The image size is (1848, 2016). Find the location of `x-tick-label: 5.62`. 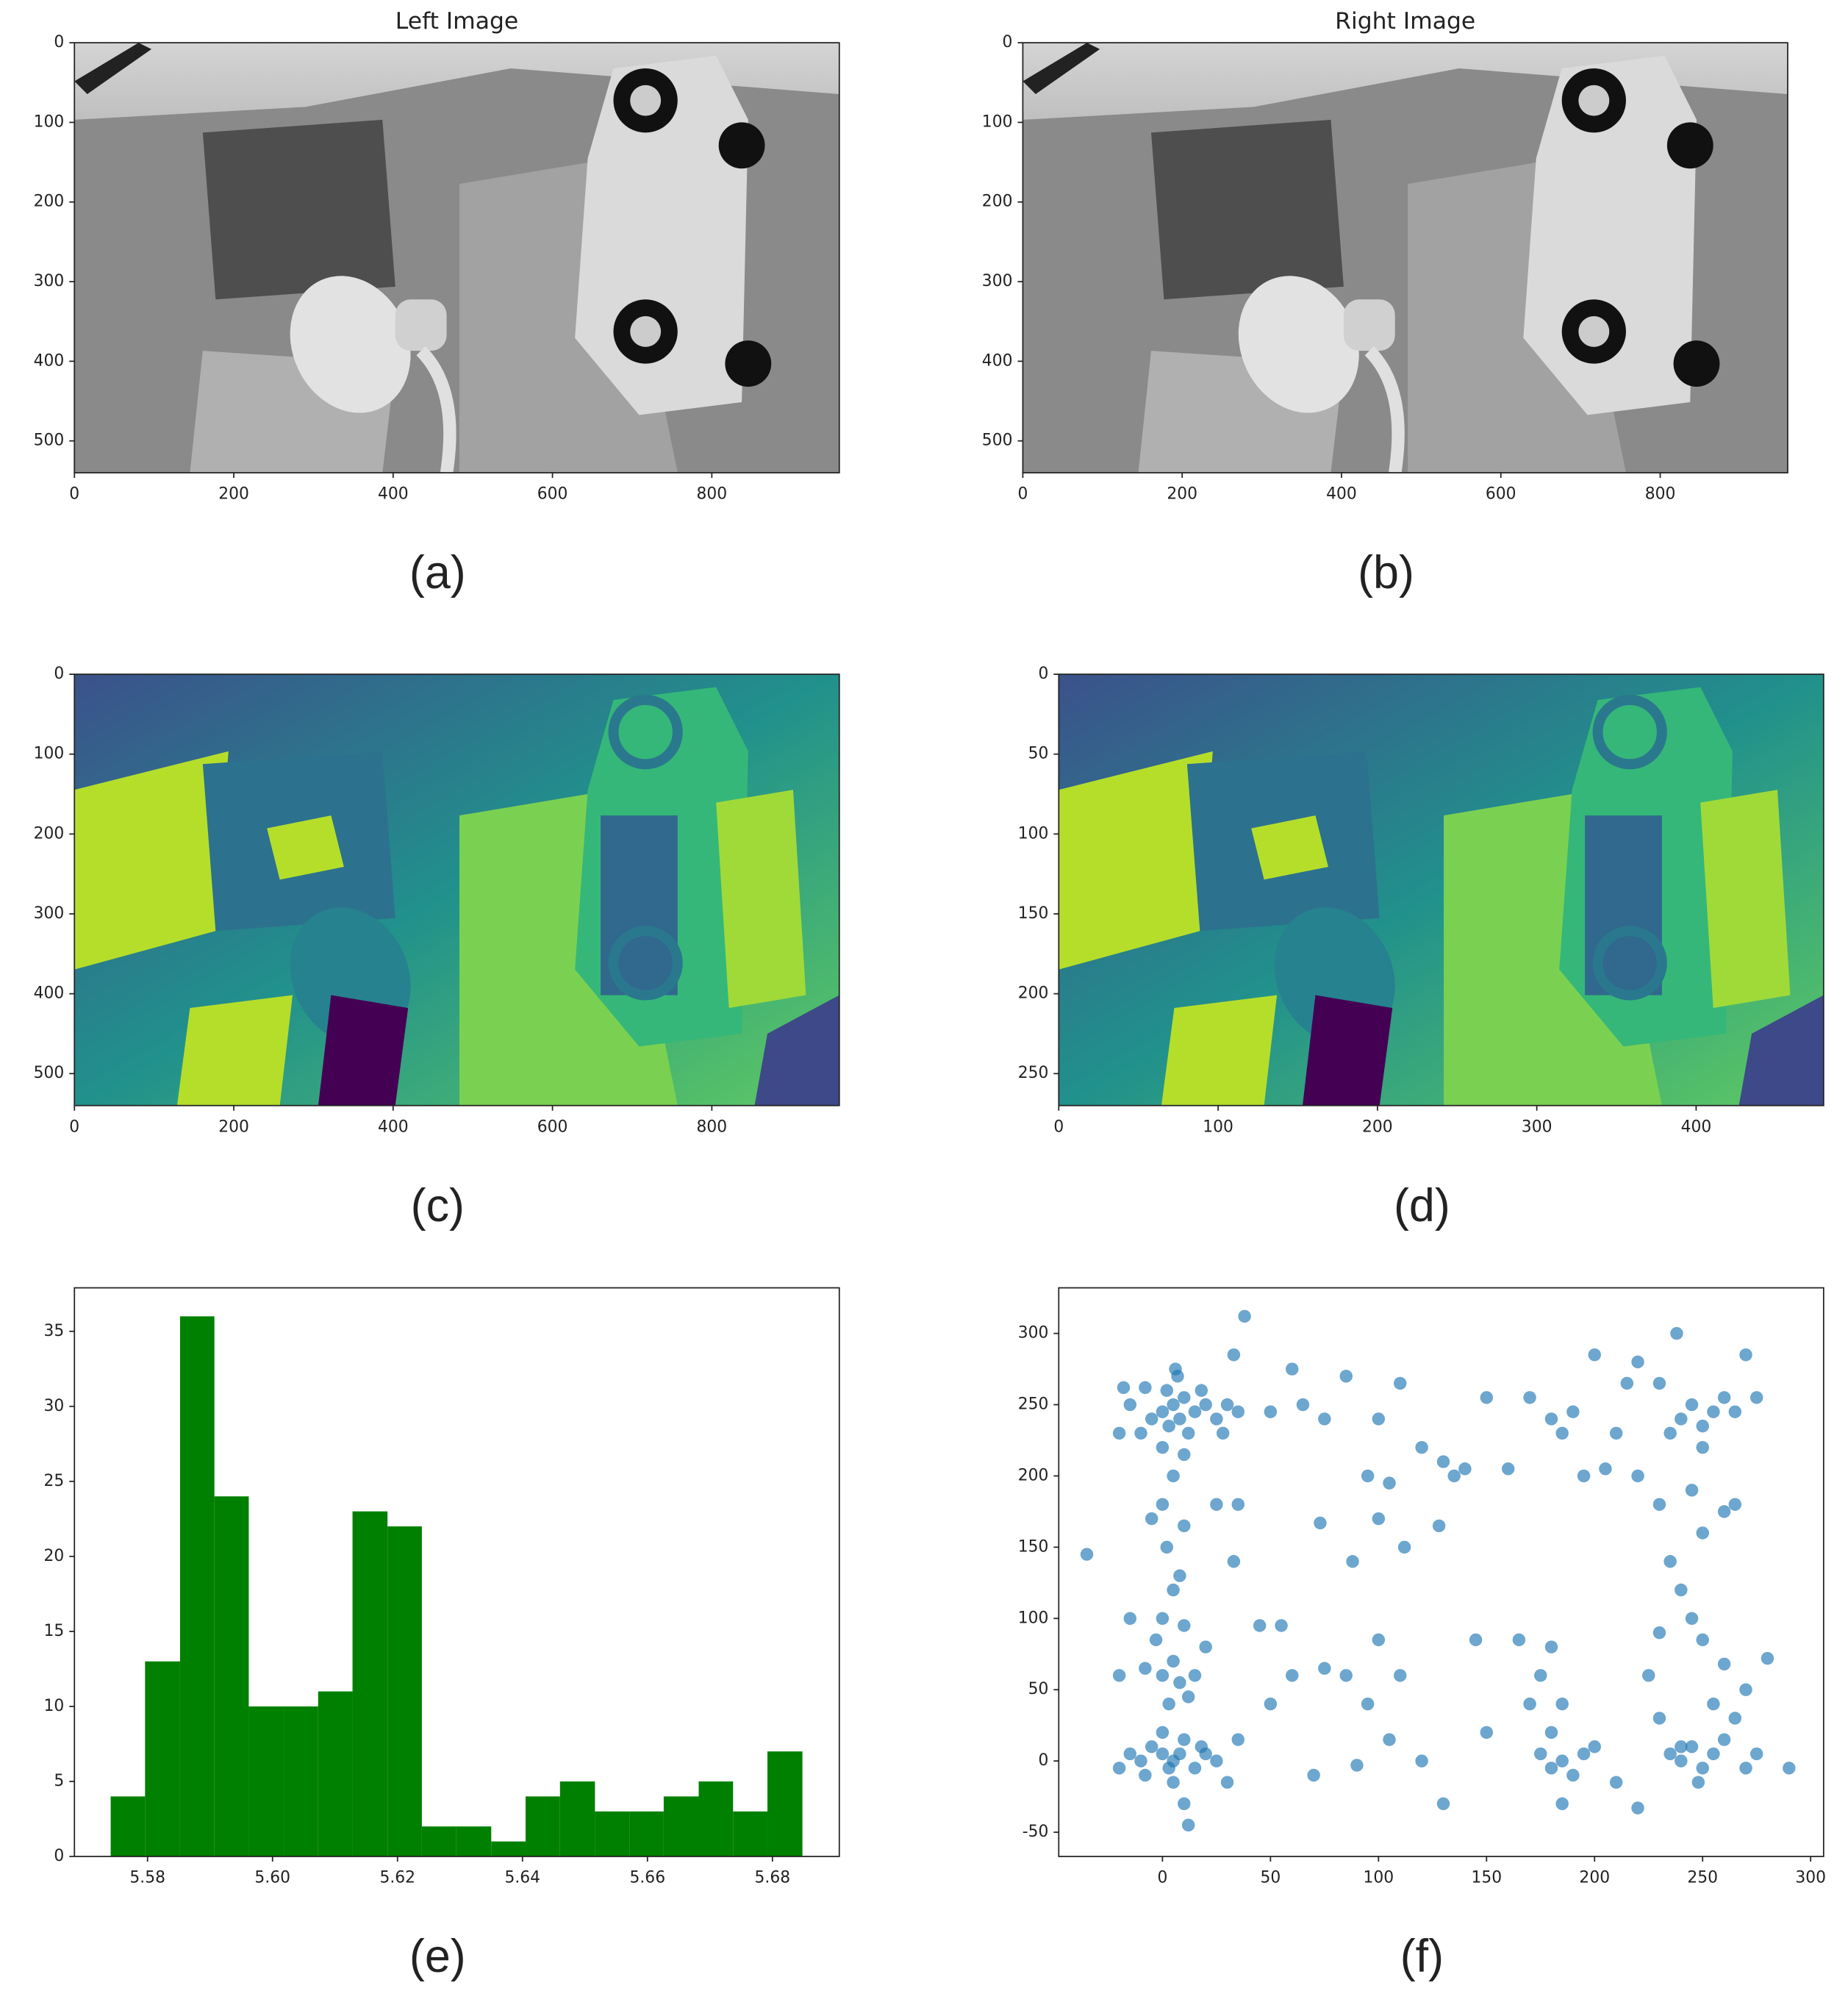

x-tick-label: 5.62 is located at coordinates (397, 1878).